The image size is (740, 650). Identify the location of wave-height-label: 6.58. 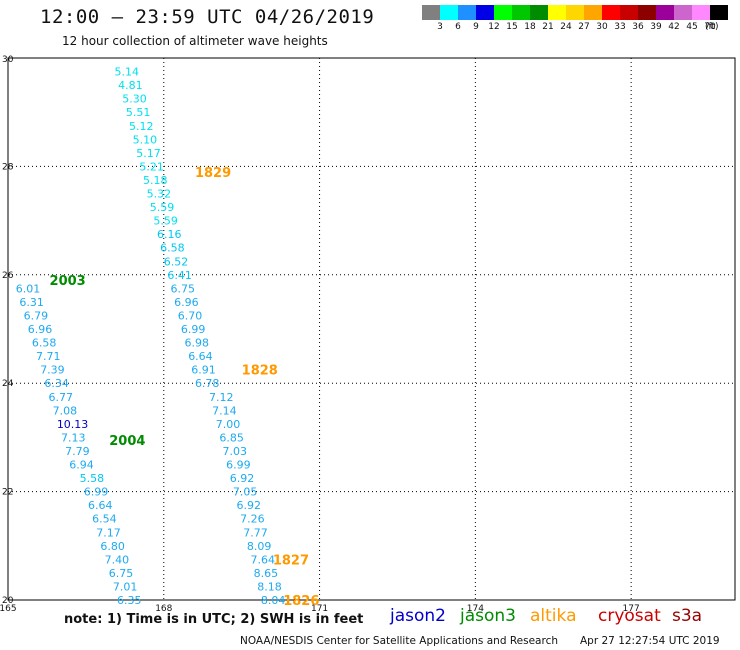
(44, 343).